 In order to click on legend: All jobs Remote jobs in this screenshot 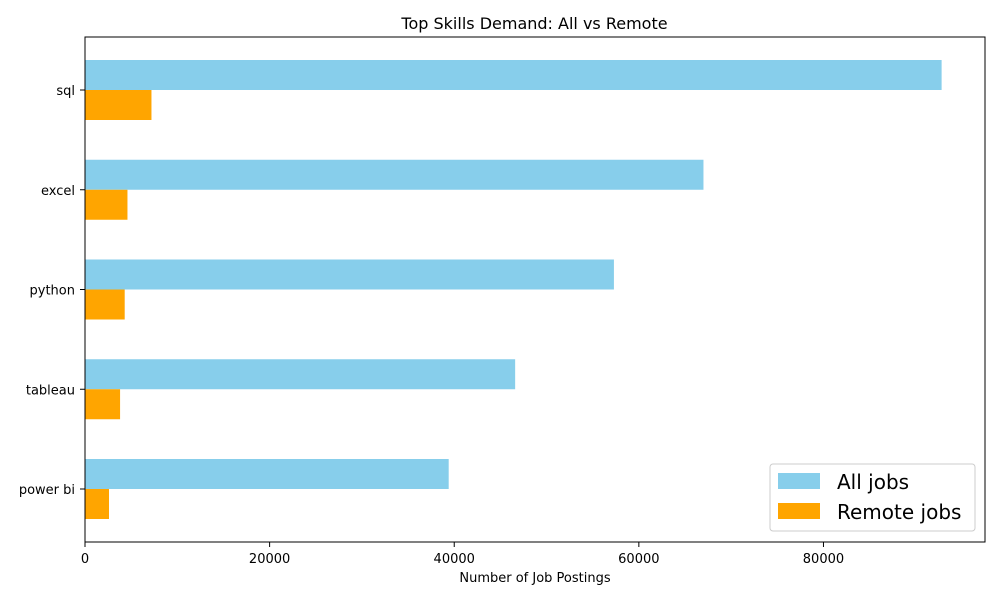, I will do `click(872, 497)`.